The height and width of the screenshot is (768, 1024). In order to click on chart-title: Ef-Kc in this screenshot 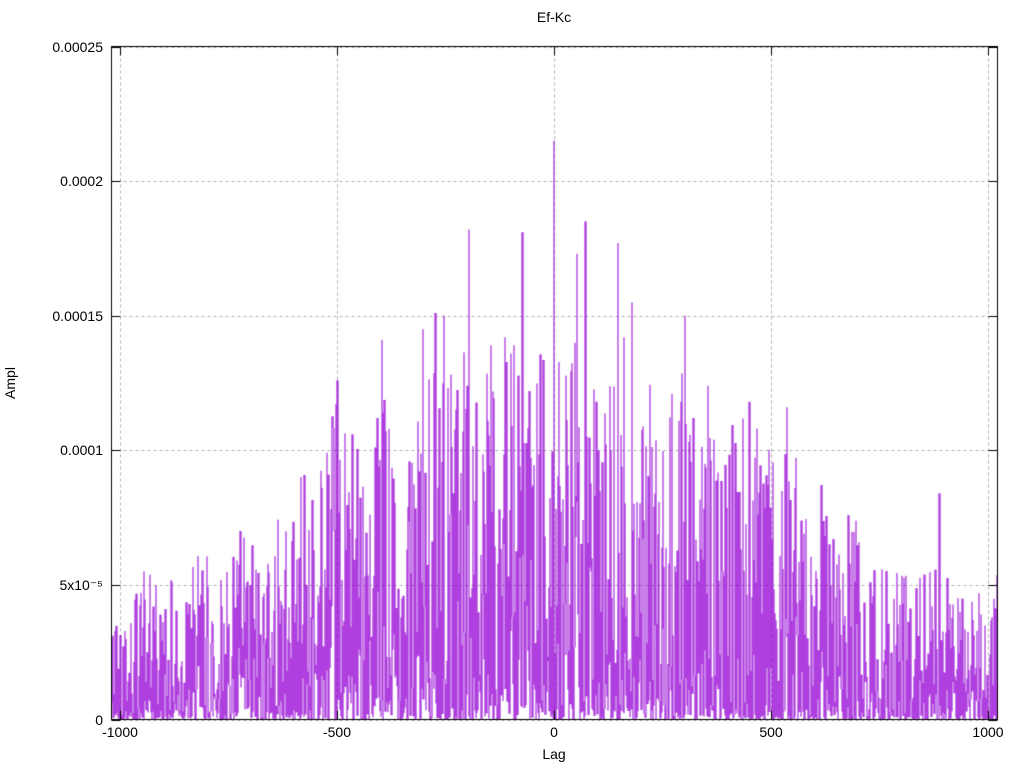, I will do `click(554, 17)`.